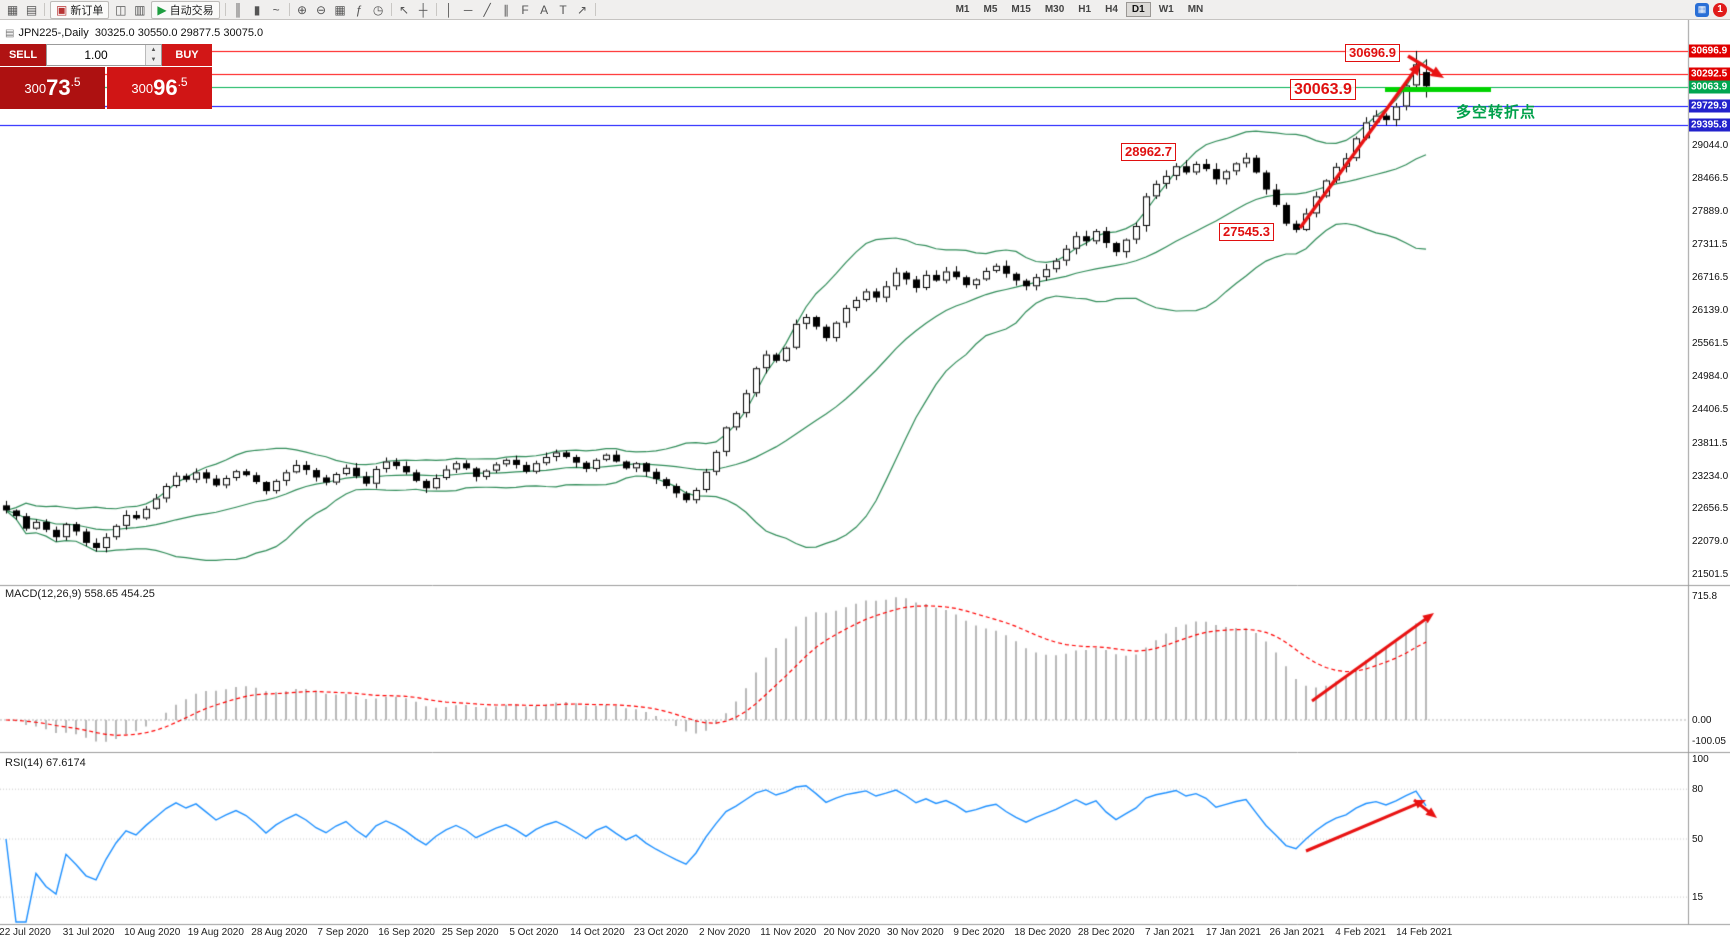 The height and width of the screenshot is (942, 1730). What do you see at coordinates (661, 932) in the screenshot?
I see `date-axis-label: 23 Oct 2020` at bounding box center [661, 932].